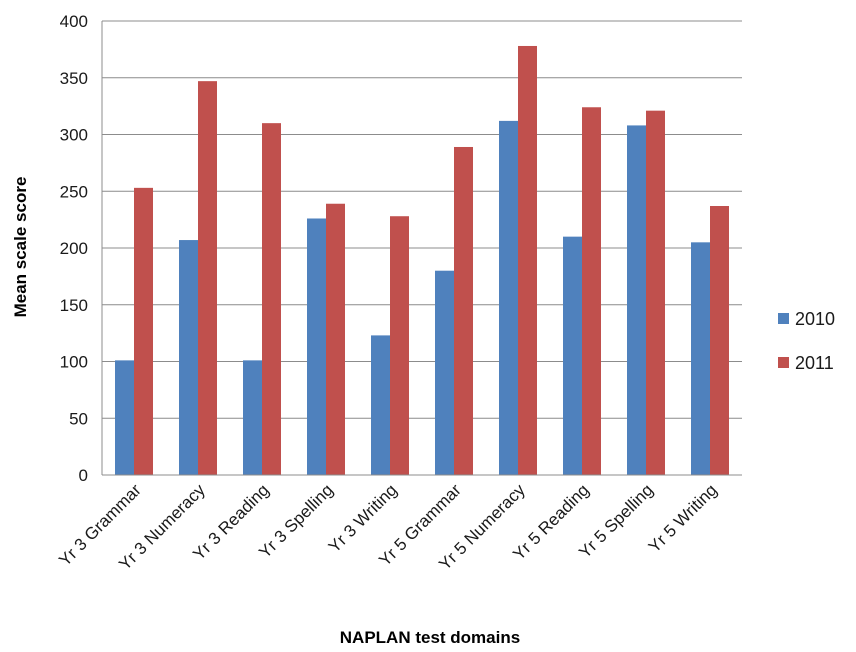 Image resolution: width=856 pixels, height=652 pixels. What do you see at coordinates (74, 191) in the screenshot?
I see `y-tick-label: 250` at bounding box center [74, 191].